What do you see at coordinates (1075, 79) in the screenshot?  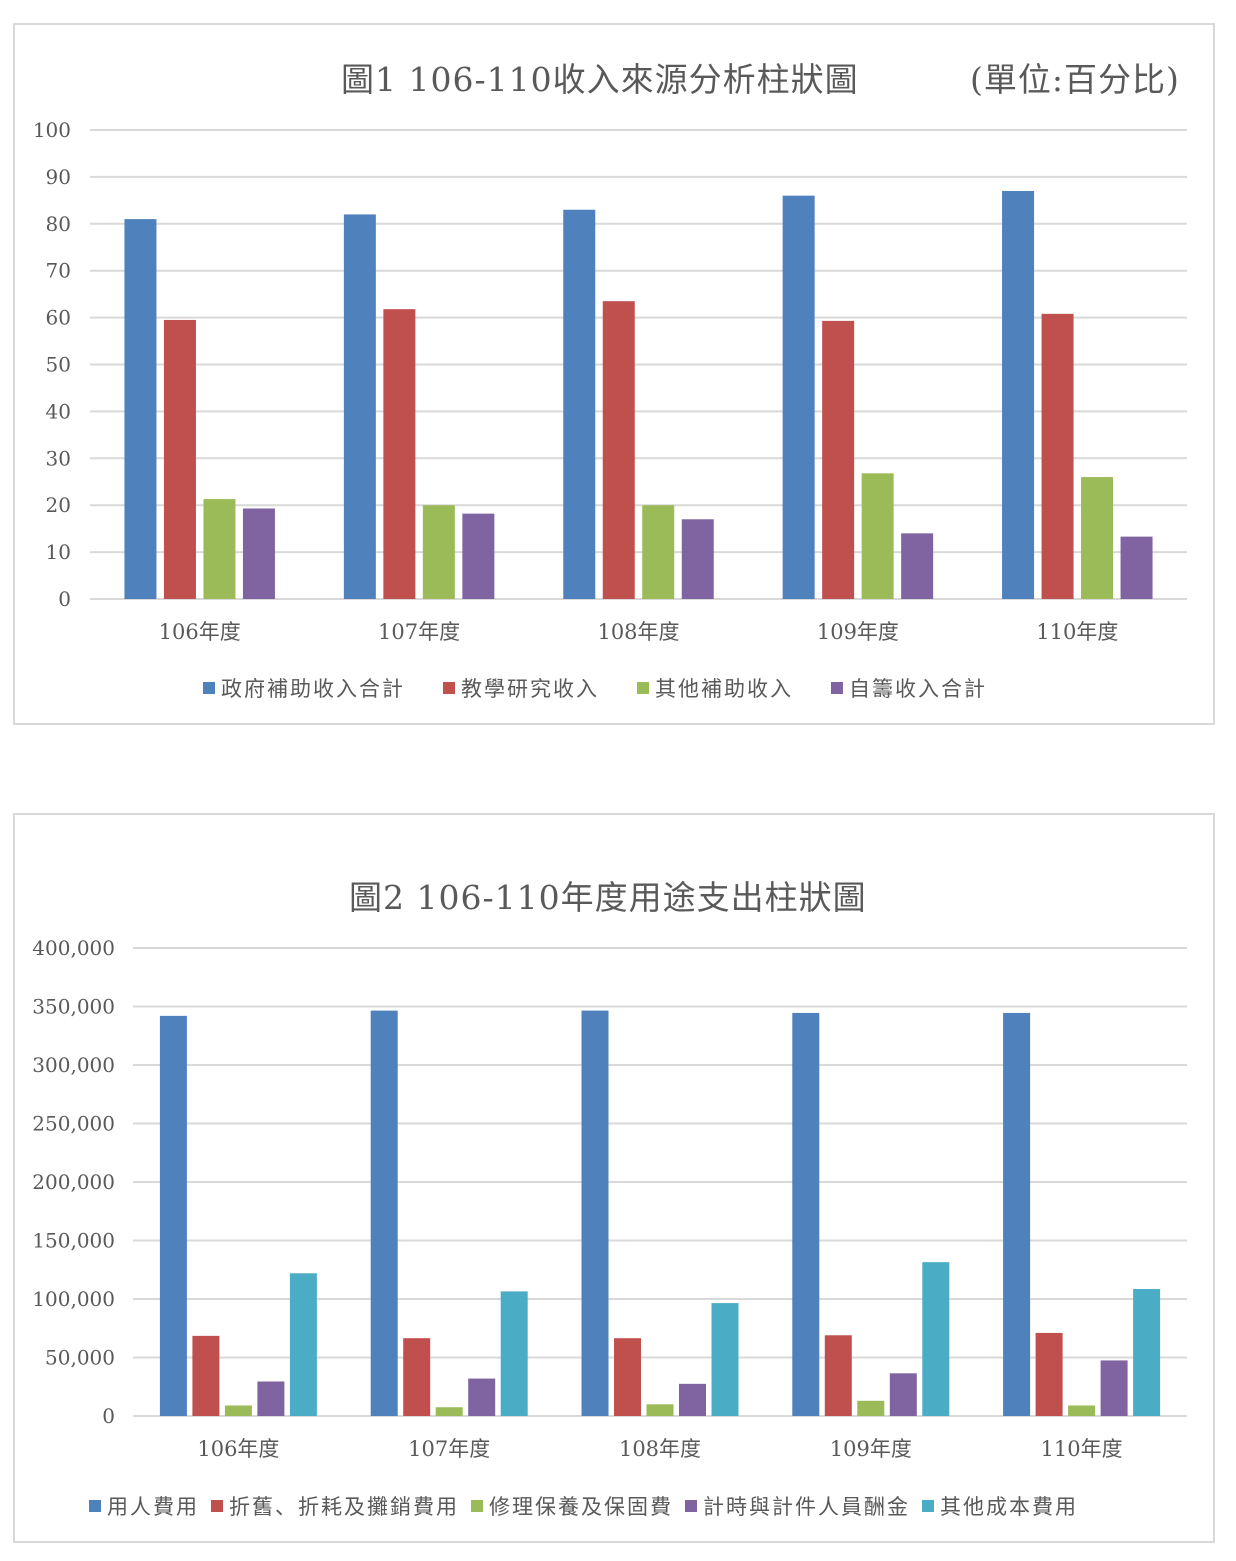 I see `chart-1-unit-note: (單位:百分比)` at bounding box center [1075, 79].